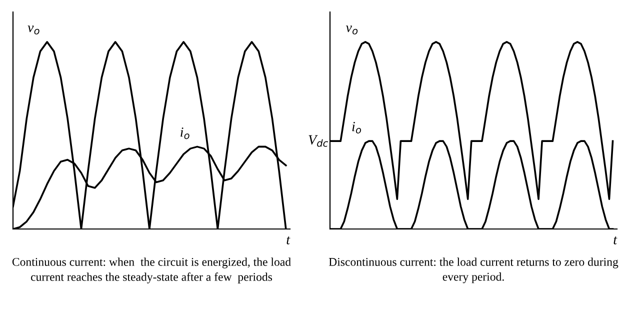  Describe the element at coordinates (473, 271) in the screenshot. I see `text: Discontinuous current: the load current returns to zero during every period.` at that location.